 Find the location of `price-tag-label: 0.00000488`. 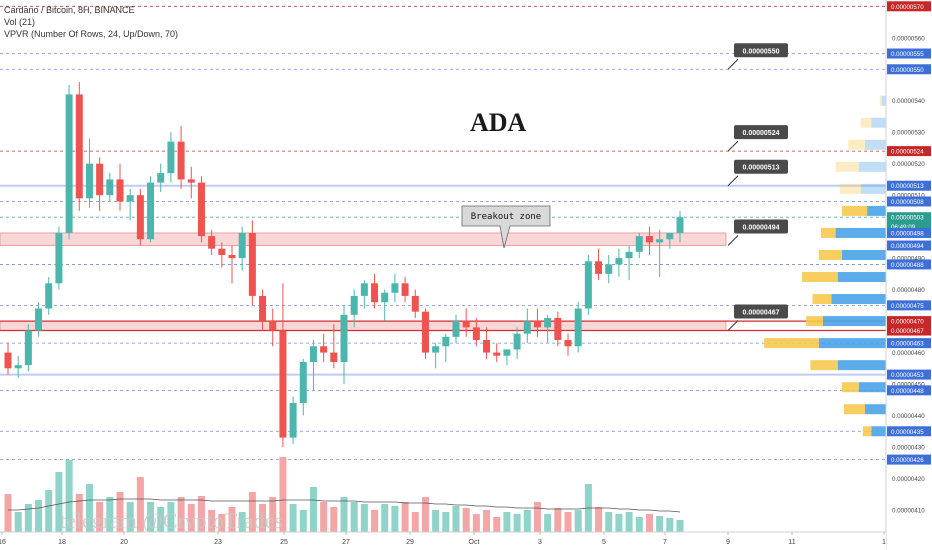

price-tag-label: 0.00000488 is located at coordinates (907, 265).